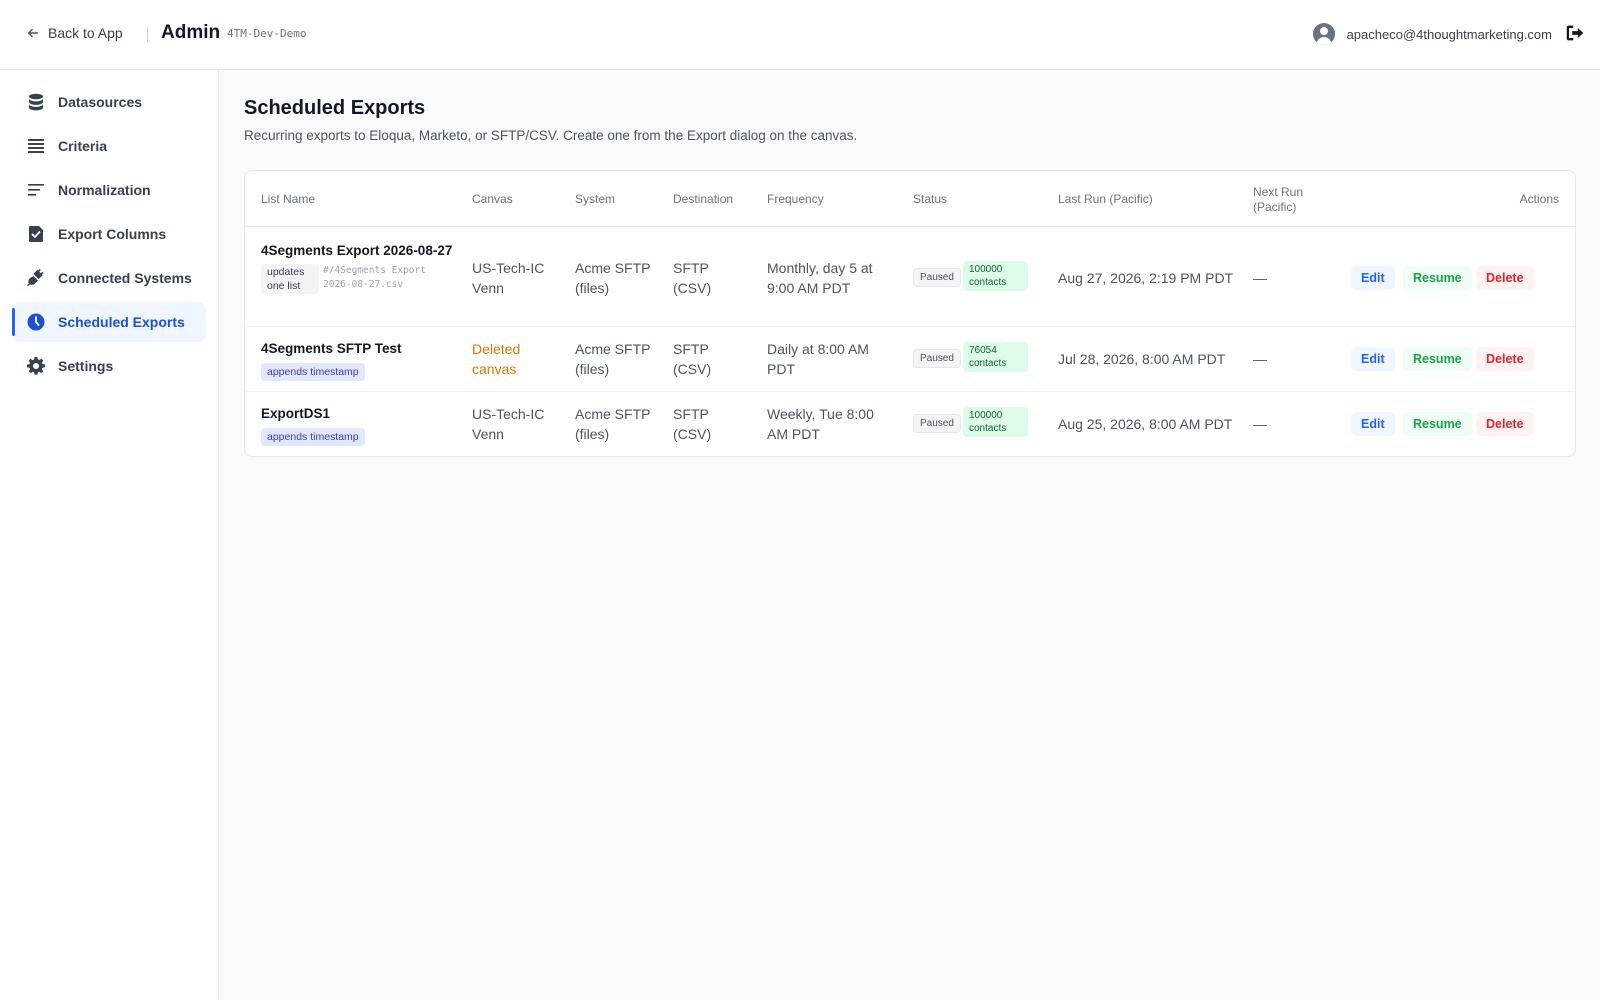  I want to click on logout-icon, so click(1575, 33).